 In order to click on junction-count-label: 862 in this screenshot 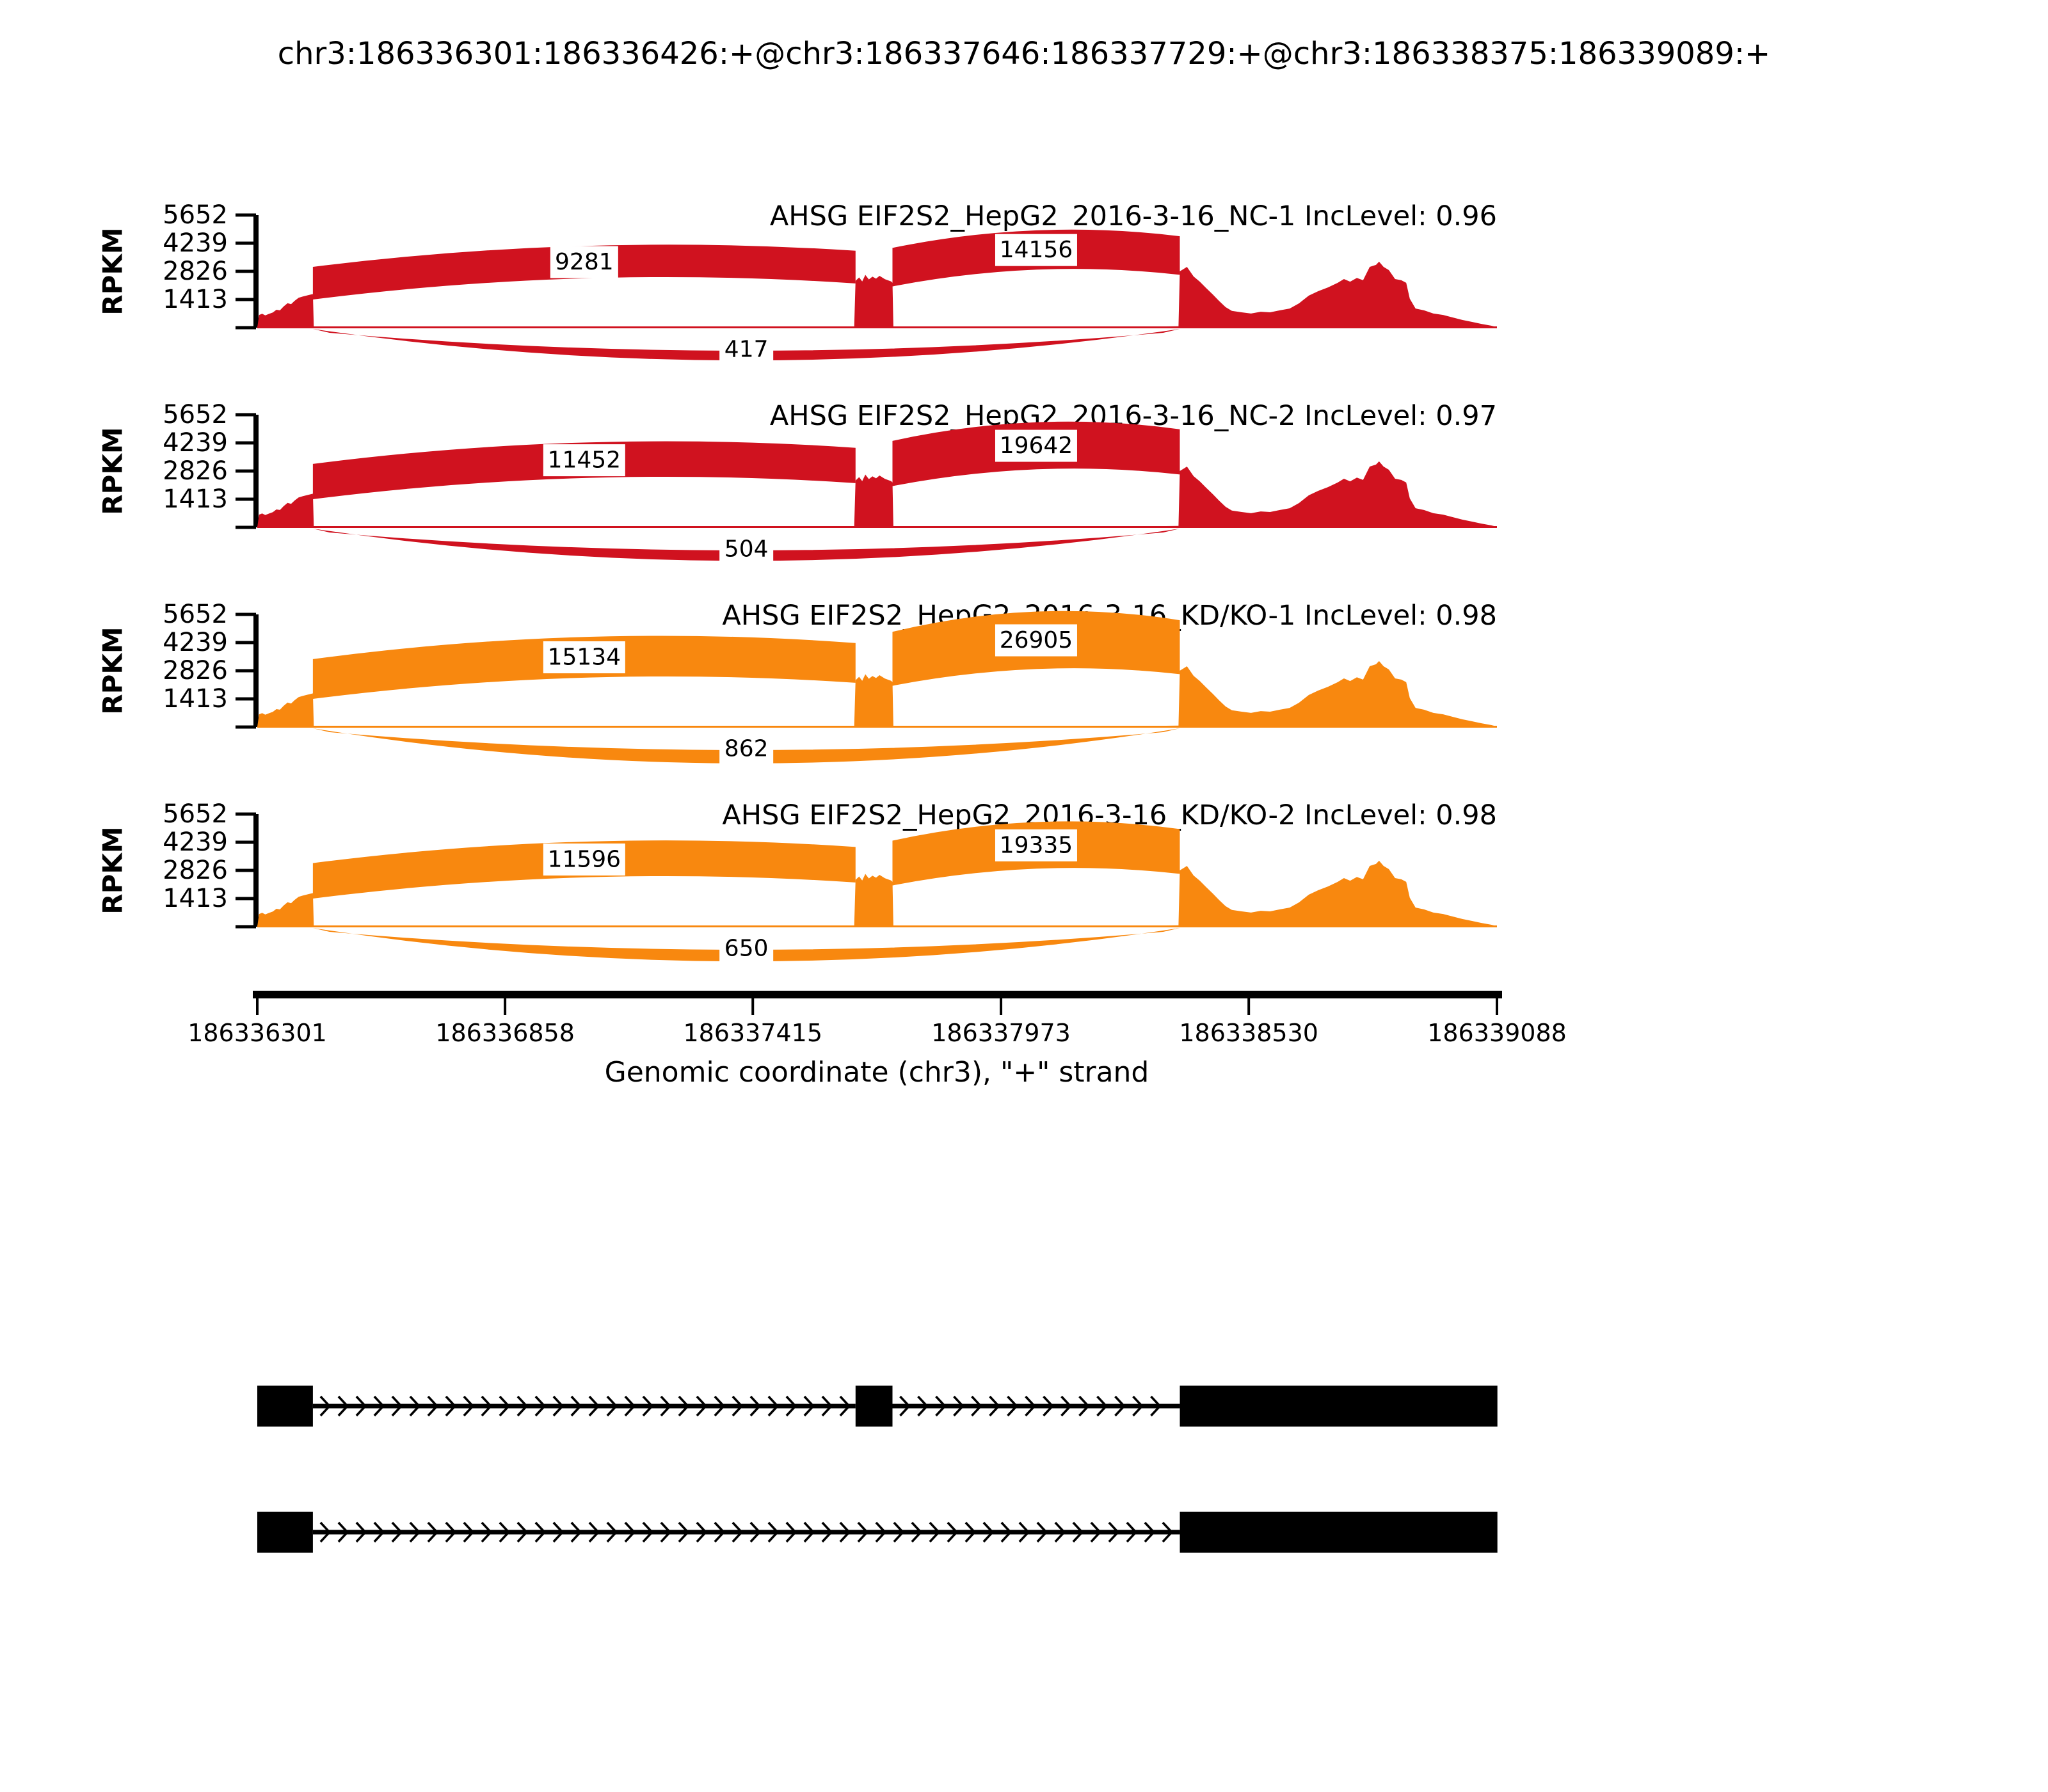, I will do `click(746, 749)`.